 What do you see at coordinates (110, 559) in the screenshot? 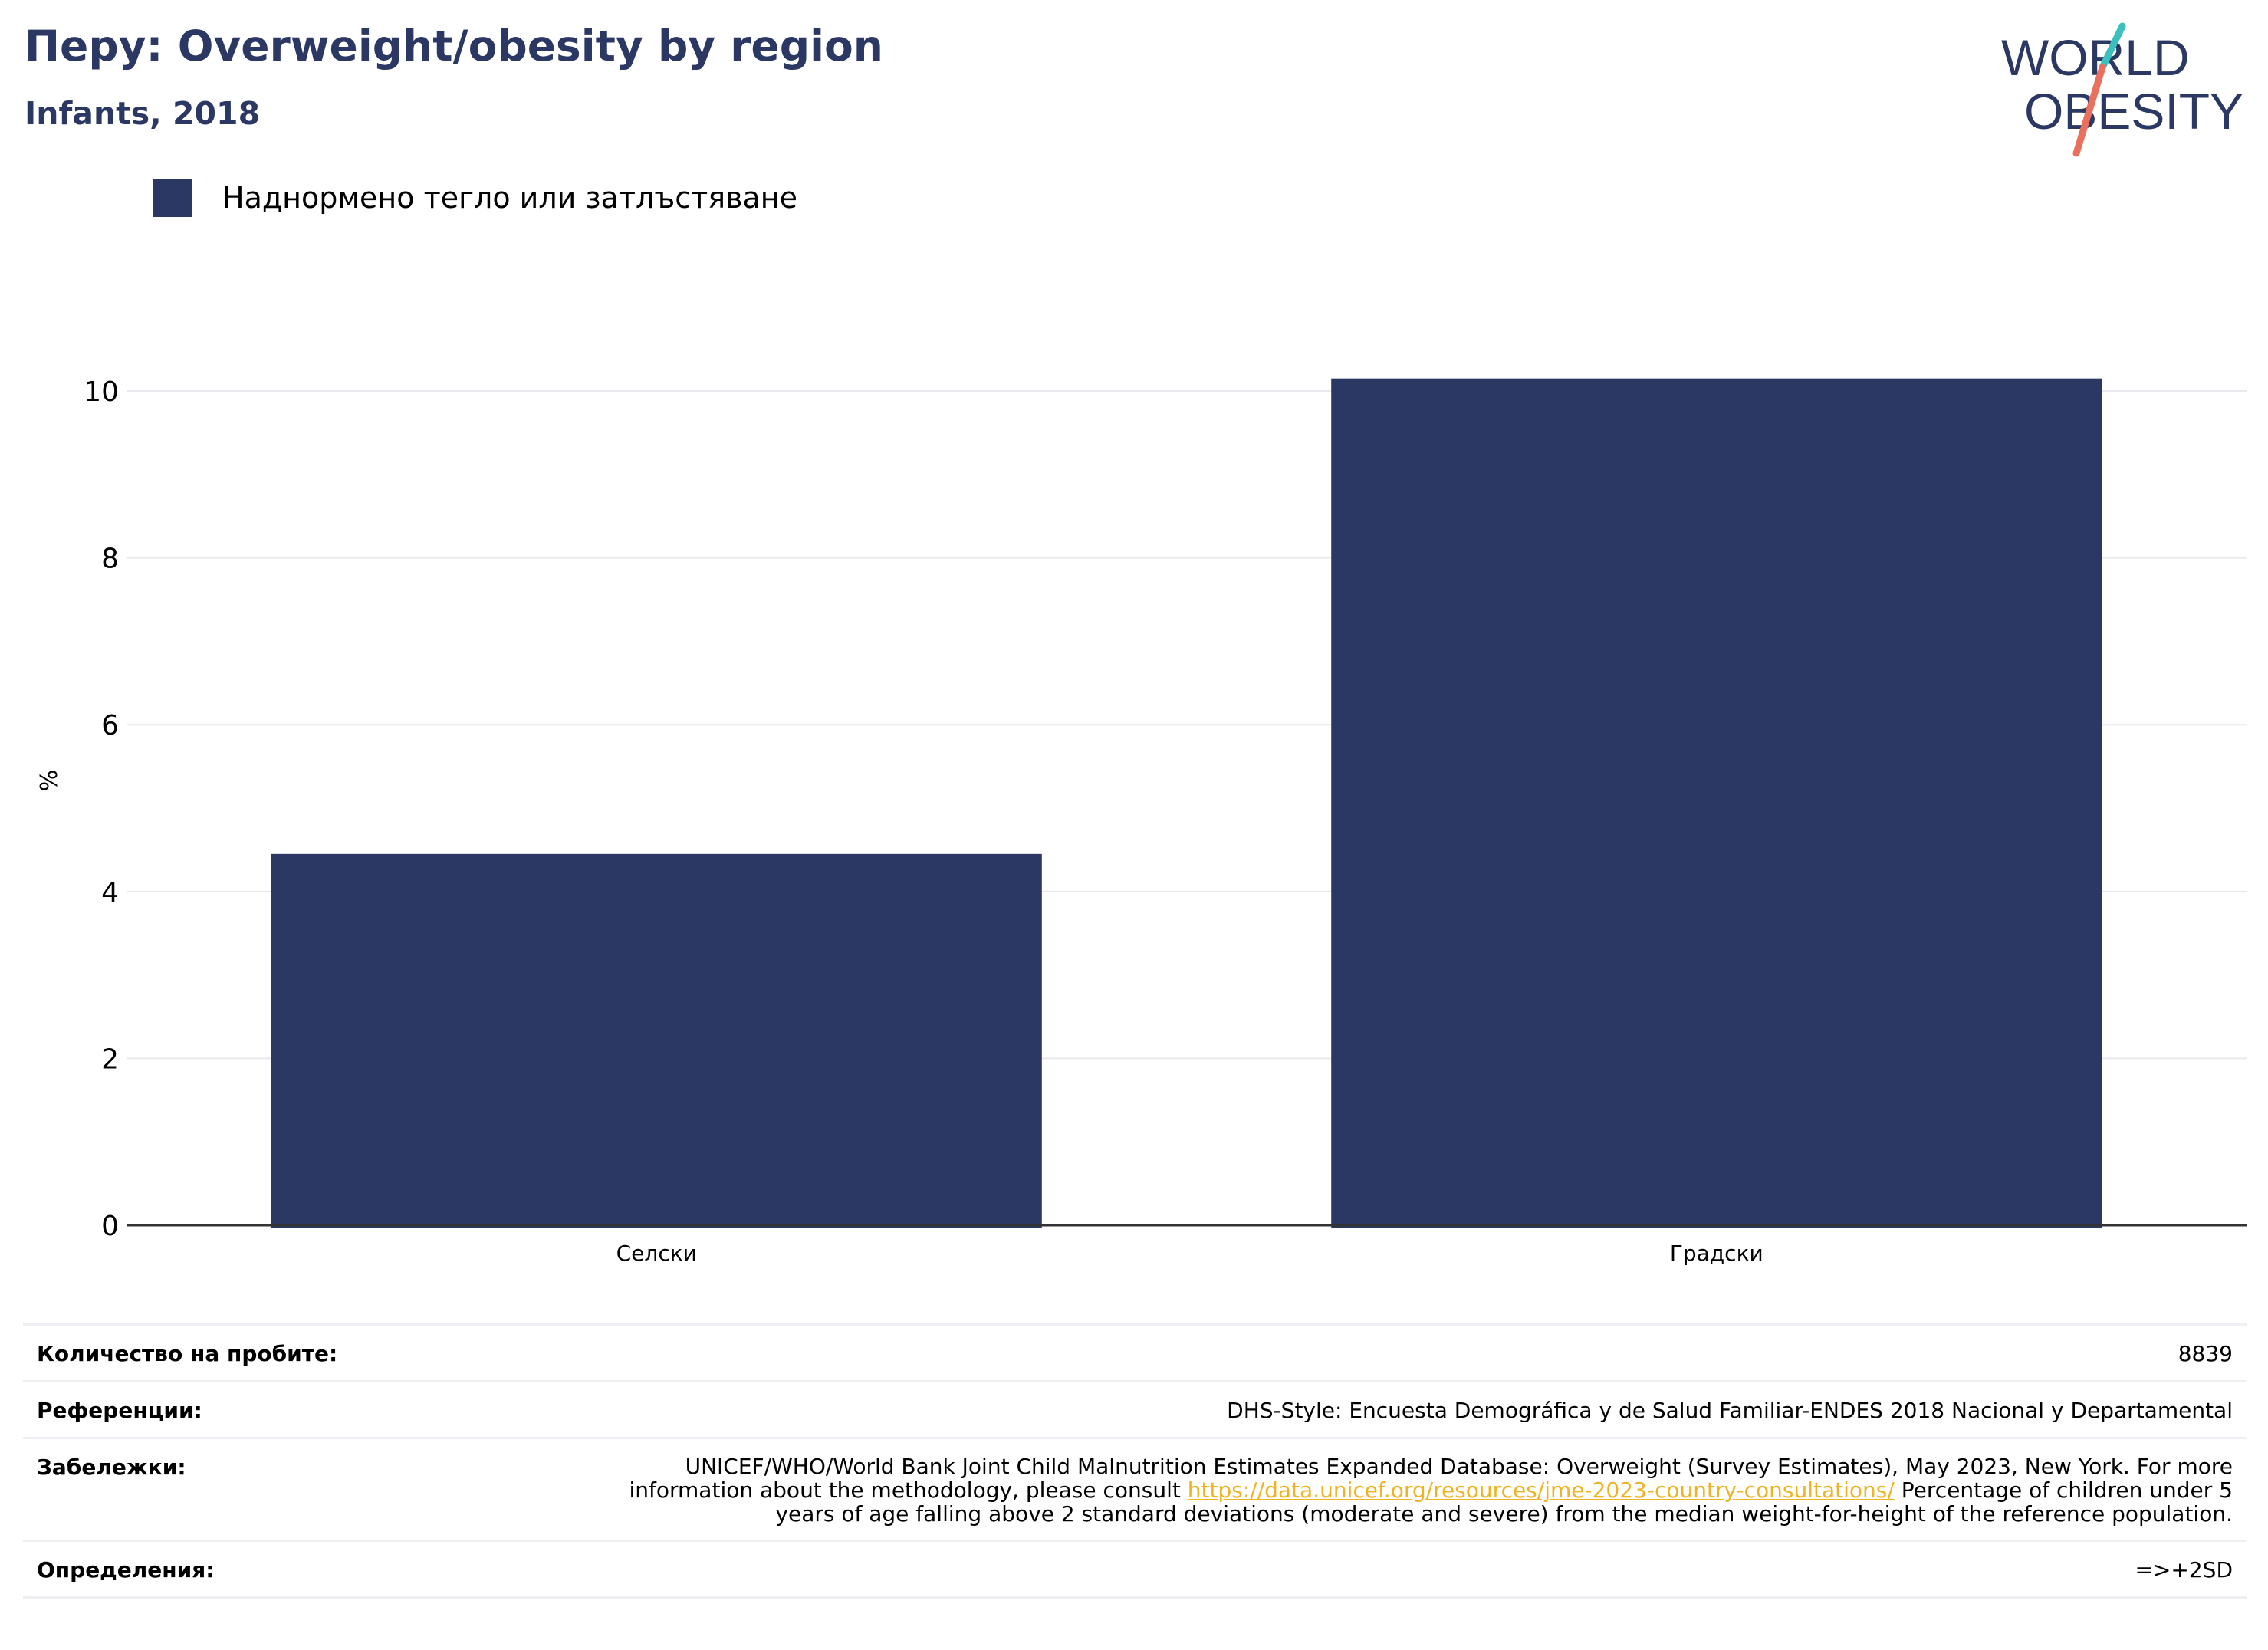
I see `y-tick-label-8: 8` at bounding box center [110, 559].